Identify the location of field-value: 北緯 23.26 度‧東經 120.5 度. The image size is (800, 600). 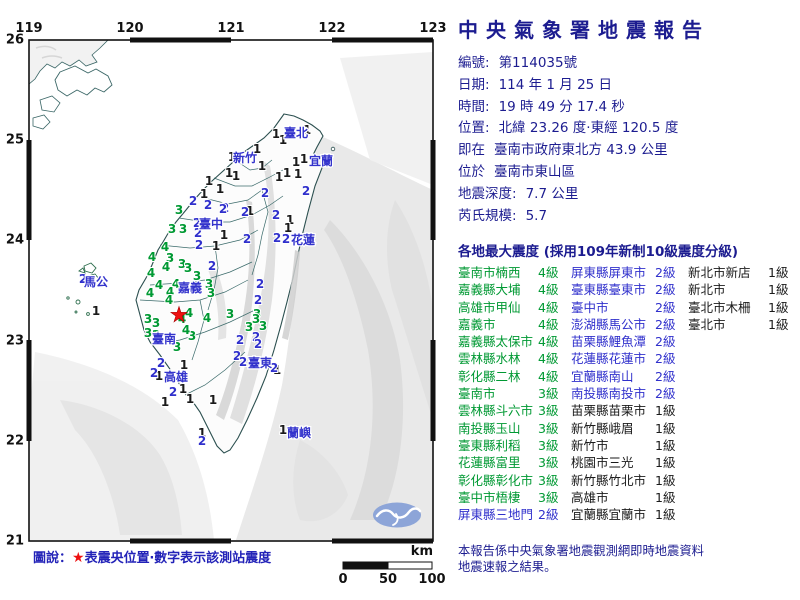
(588, 128).